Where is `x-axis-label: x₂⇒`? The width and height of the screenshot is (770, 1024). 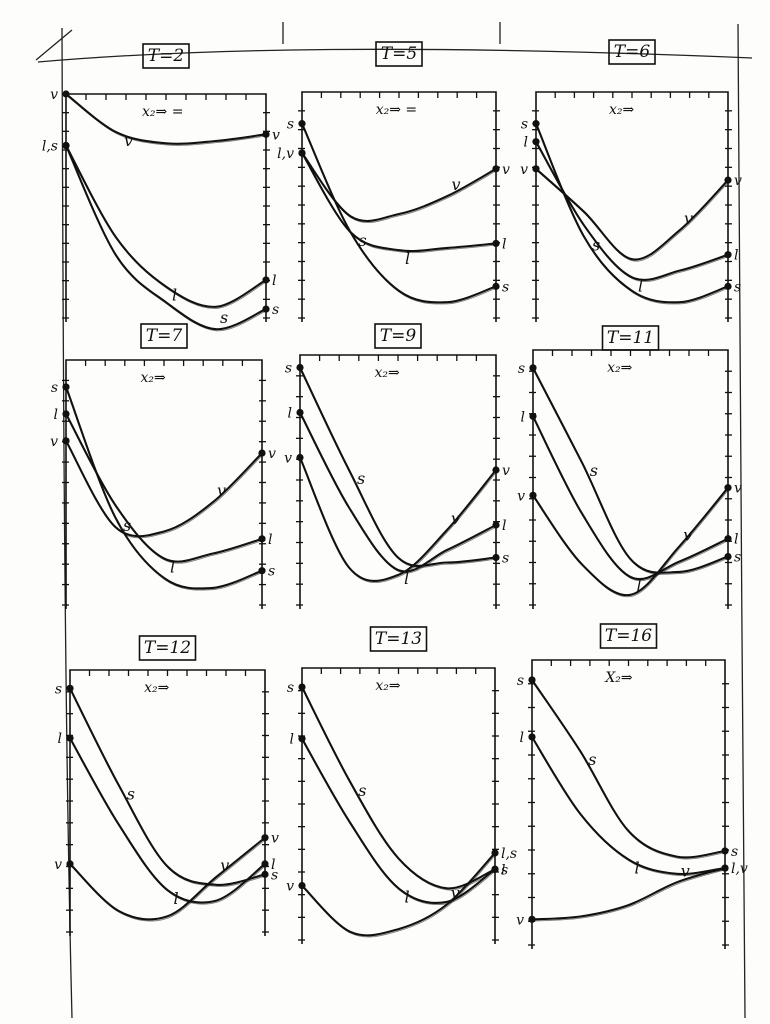
x-axis-label: x₂⇒ is located at coordinates (153, 378).